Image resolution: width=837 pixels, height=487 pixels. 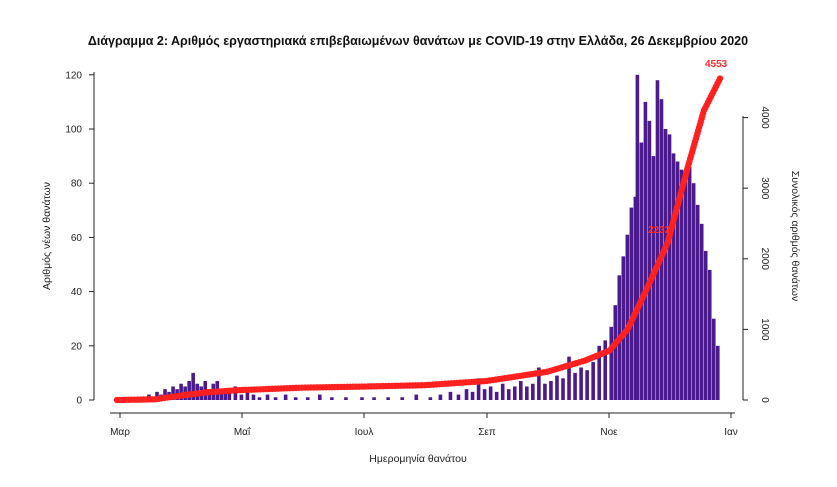 I want to click on right-tick-label: 4000, so click(x=764, y=117).